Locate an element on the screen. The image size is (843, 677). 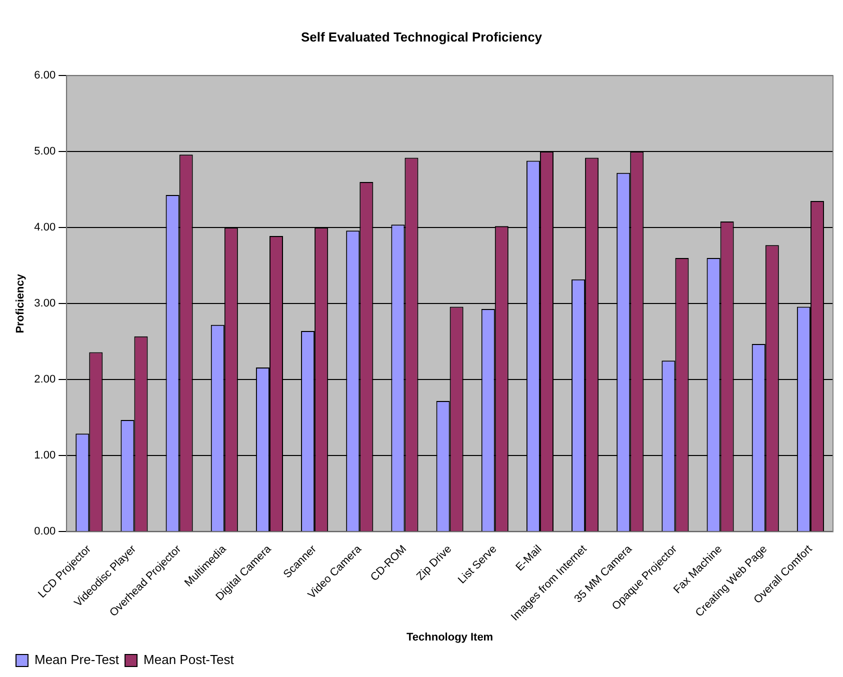
legend-label: Mean Post-Test is located at coordinates (189, 660).